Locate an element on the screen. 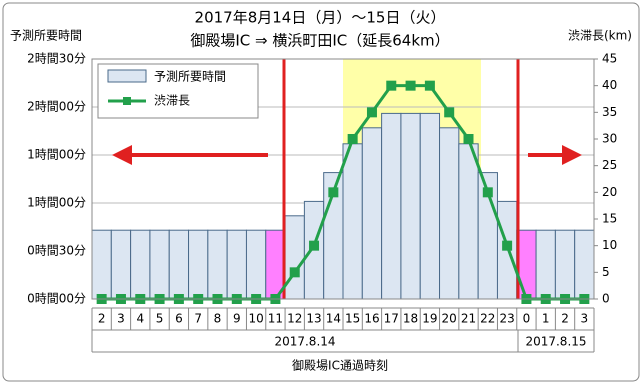  x-tick-label: 20 is located at coordinates (449, 319).